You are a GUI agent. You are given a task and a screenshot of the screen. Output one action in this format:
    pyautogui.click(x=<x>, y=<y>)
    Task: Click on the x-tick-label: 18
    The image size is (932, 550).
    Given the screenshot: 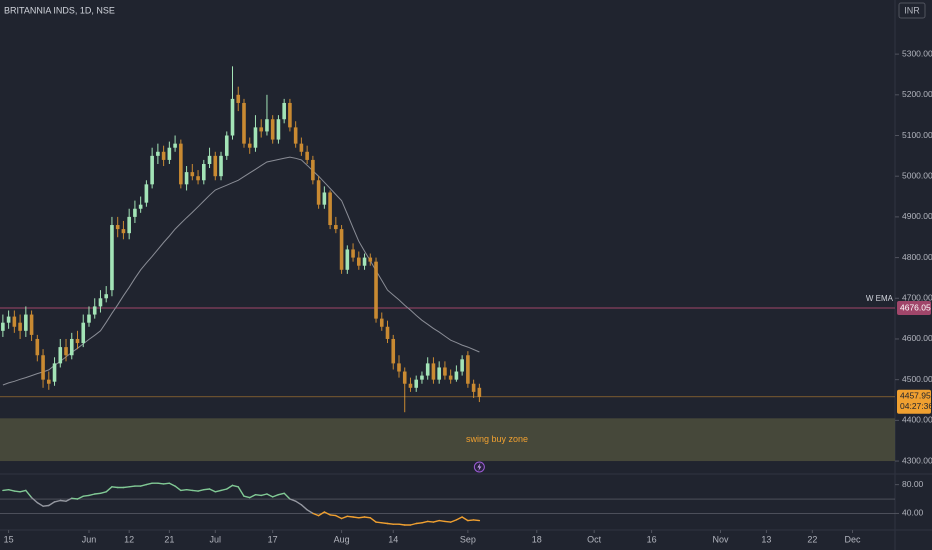 What is the action you would take?
    pyautogui.click(x=537, y=539)
    